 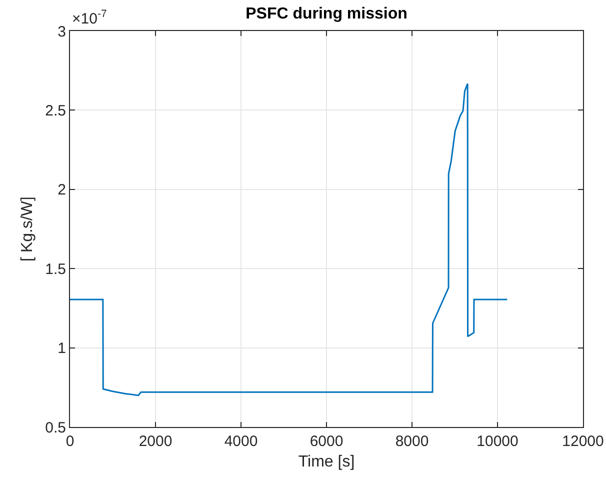 I want to click on x-tick-label: 0, so click(x=70, y=441).